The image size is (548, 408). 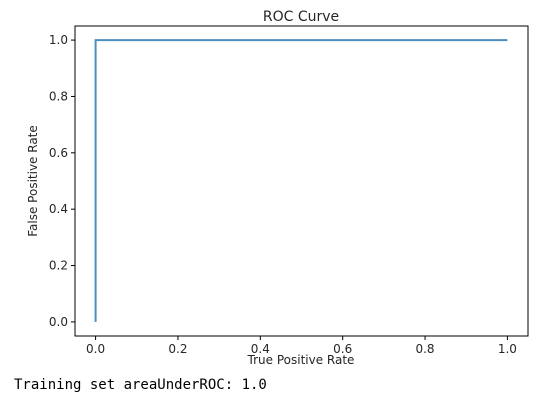 What do you see at coordinates (58, 322) in the screenshot?
I see `y-tick-label: 0.0` at bounding box center [58, 322].